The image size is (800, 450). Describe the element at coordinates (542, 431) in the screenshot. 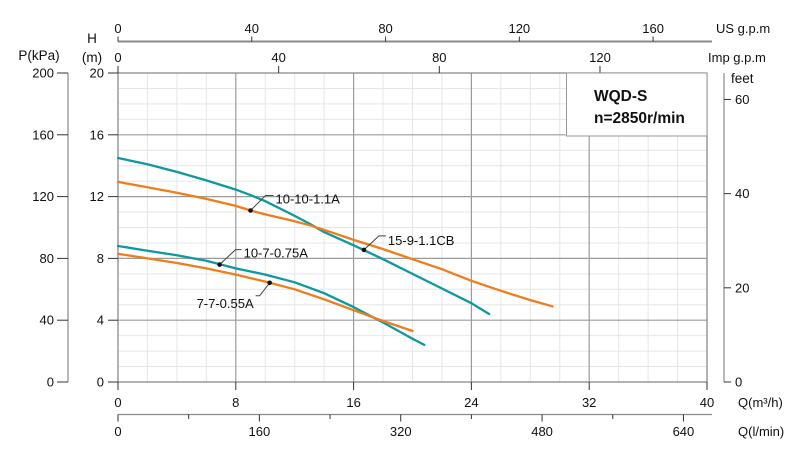

I see `q-lmin-tick-label: 480` at that location.